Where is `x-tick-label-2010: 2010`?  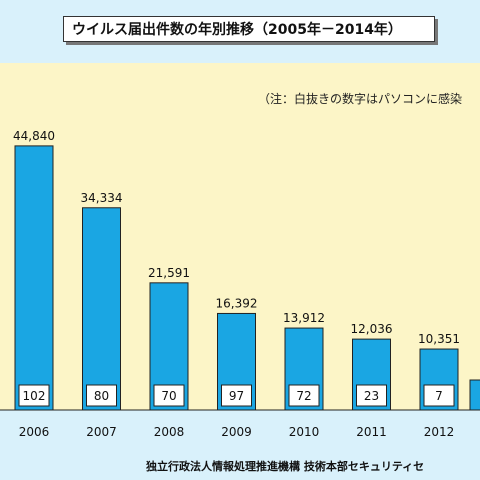 x-tick-label-2010: 2010 is located at coordinates (304, 432).